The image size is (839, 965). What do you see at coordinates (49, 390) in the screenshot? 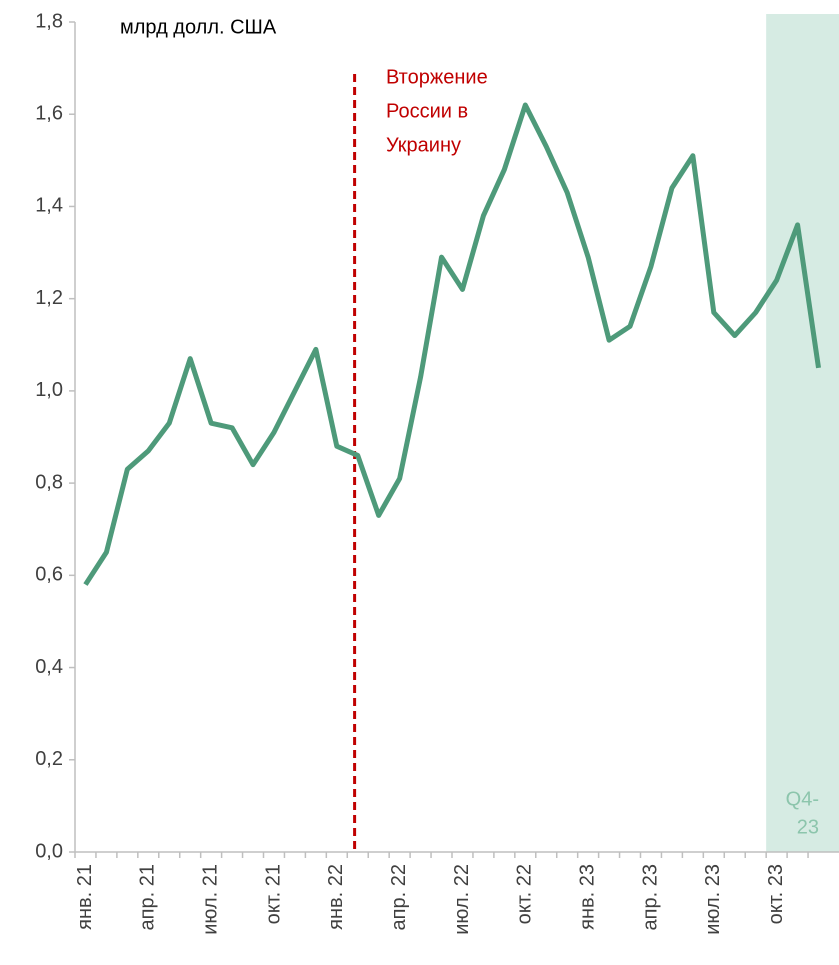
I see `y-tick-label: 1,0` at bounding box center [49, 390].